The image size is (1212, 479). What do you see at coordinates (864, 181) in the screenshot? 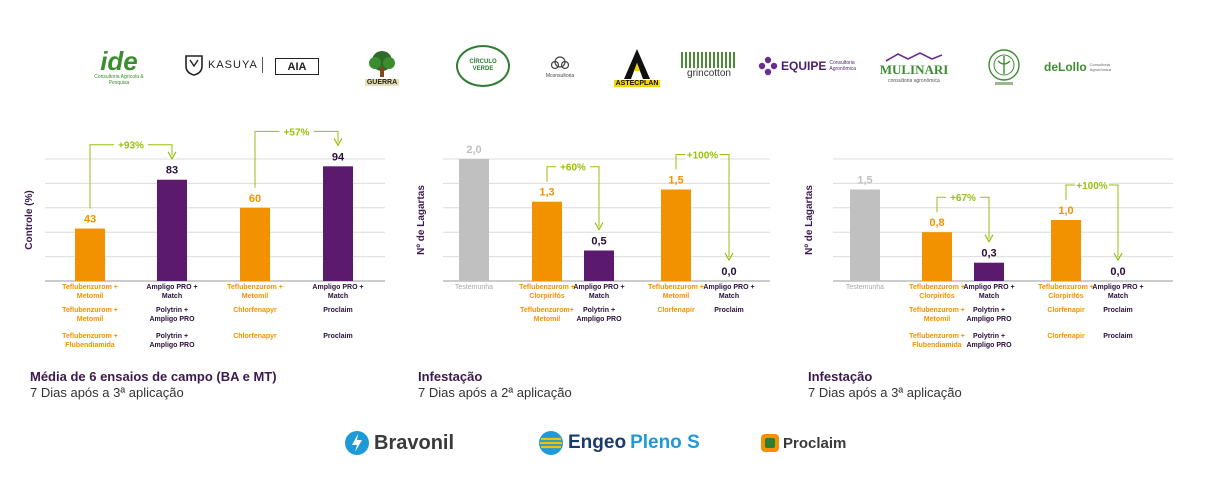
I see `value-label-0: 1,5` at bounding box center [864, 181].